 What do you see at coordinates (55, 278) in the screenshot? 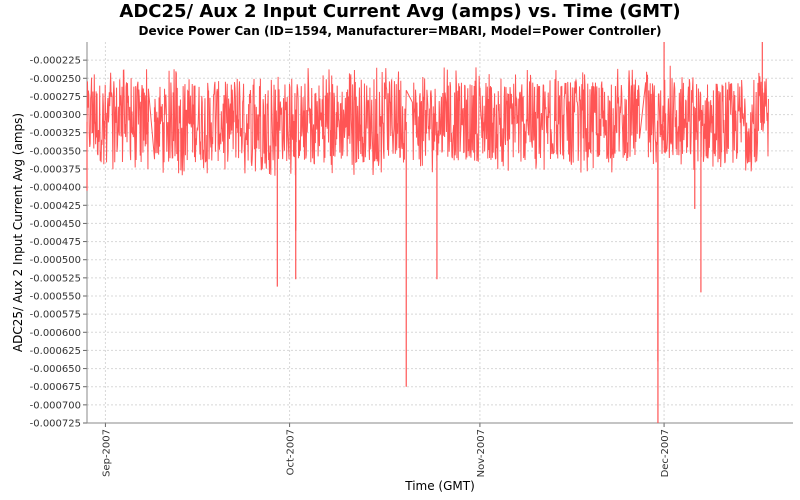
I see `y-tick-label: -0.000525` at bounding box center [55, 278].